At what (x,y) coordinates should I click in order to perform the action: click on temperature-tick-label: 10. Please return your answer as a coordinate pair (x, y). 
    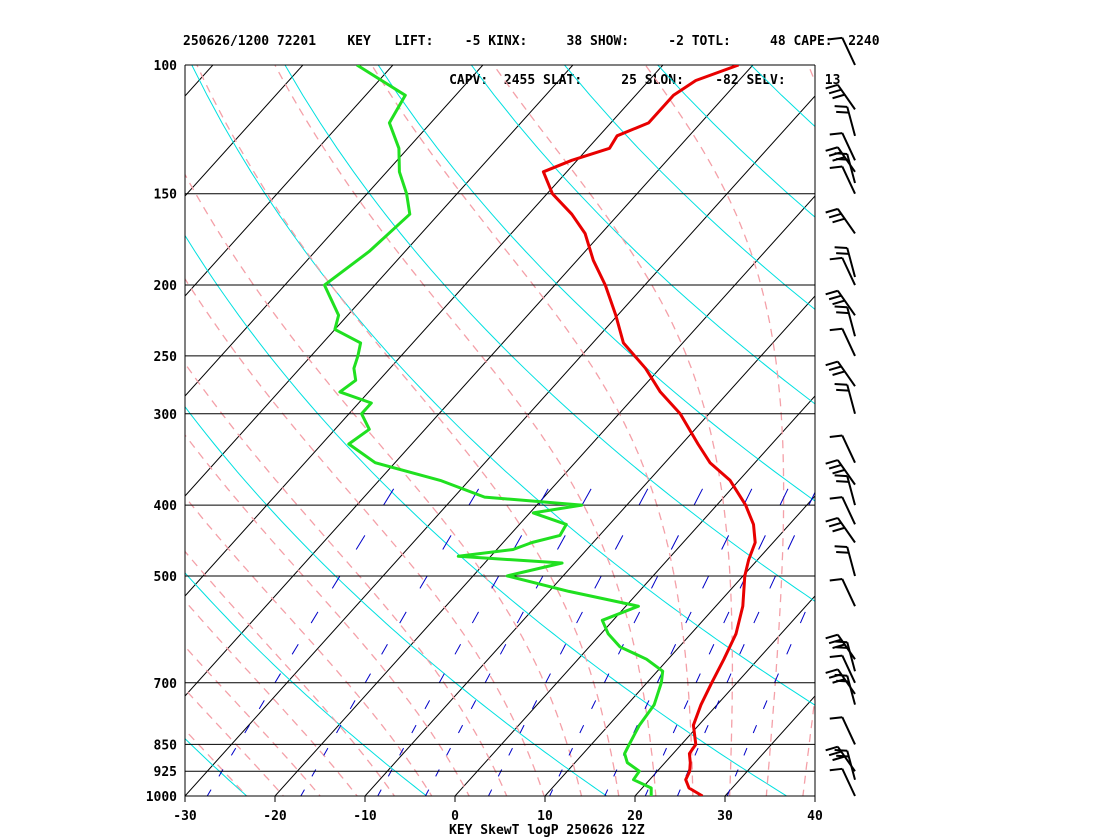
    Looking at the image, I should click on (545, 816).